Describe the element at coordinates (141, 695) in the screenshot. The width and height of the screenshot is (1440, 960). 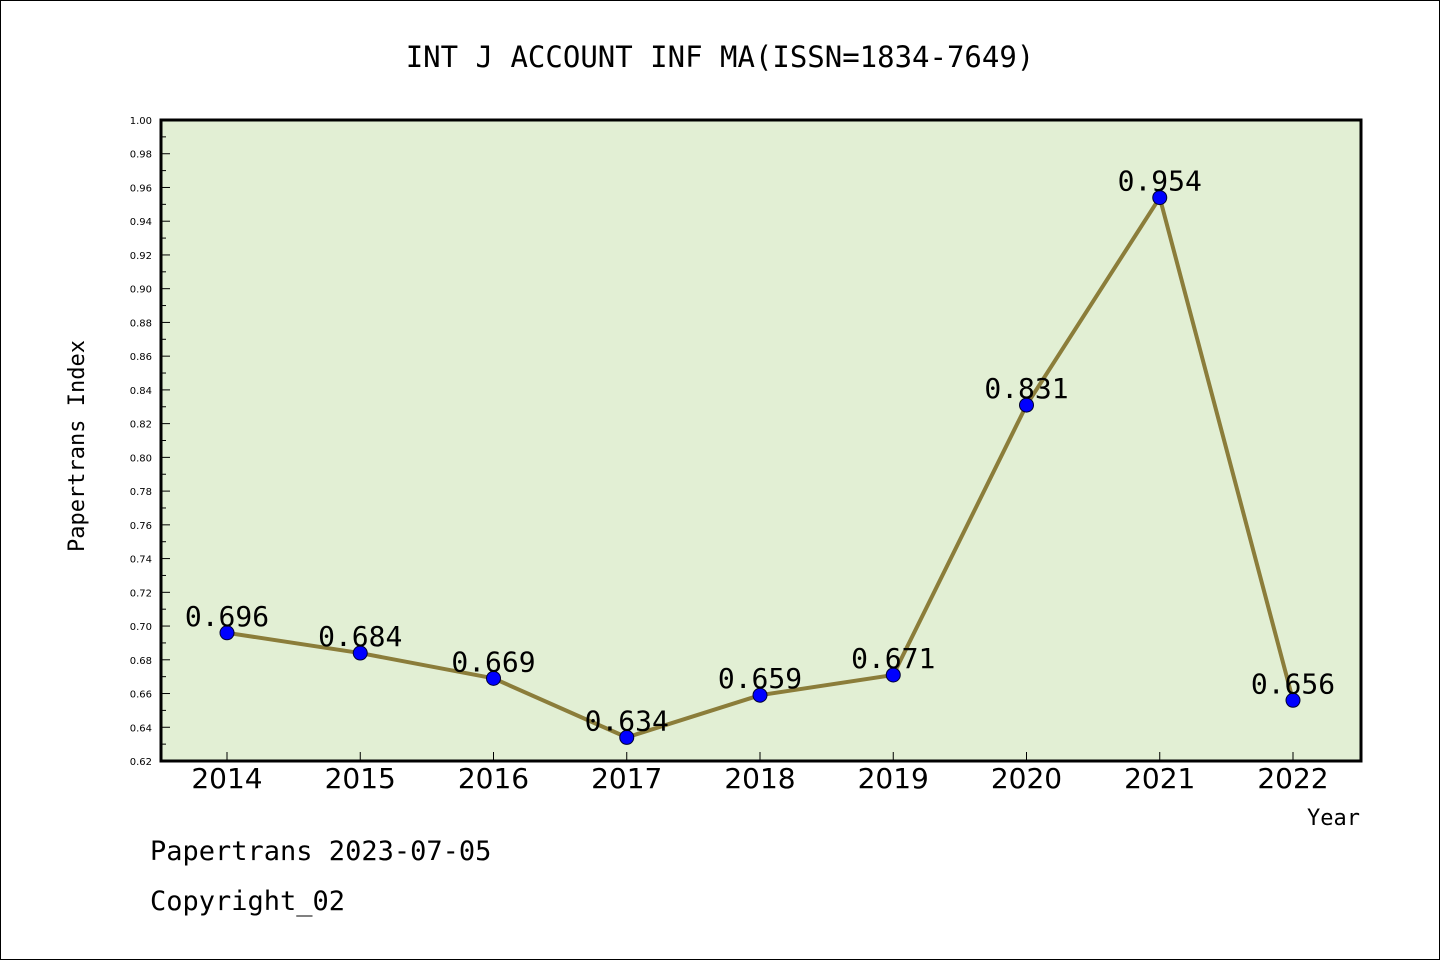
I see `y-tick-label: 0.66` at that location.